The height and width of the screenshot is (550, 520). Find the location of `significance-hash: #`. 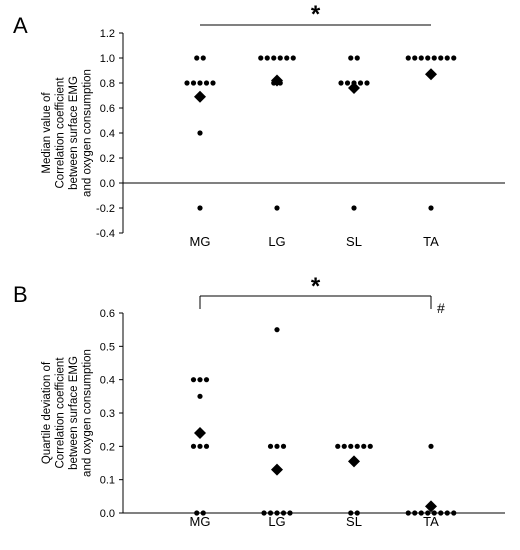

significance-hash: # is located at coordinates (441, 308).